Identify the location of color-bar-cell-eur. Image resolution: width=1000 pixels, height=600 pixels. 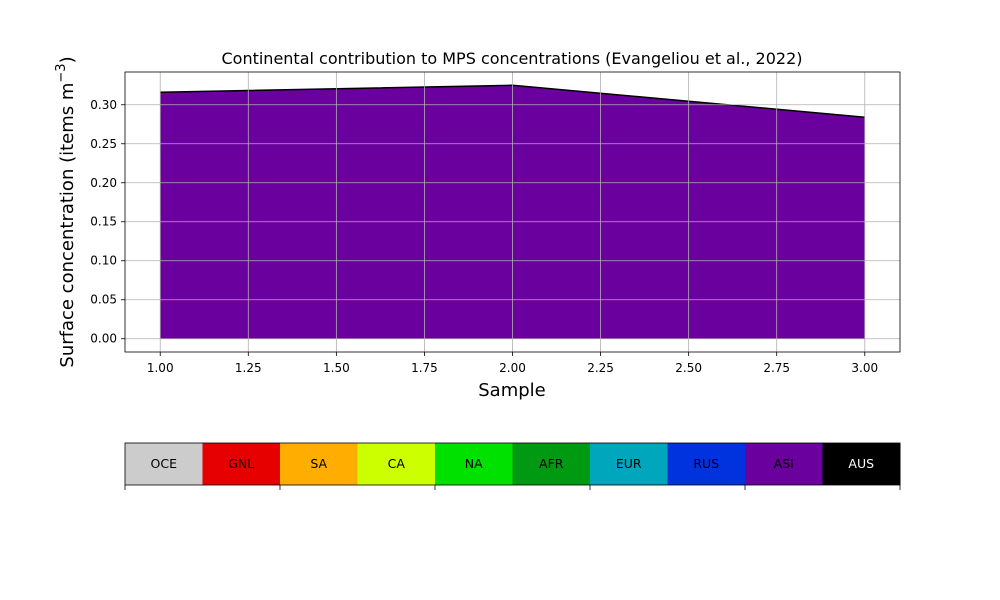
(629, 464).